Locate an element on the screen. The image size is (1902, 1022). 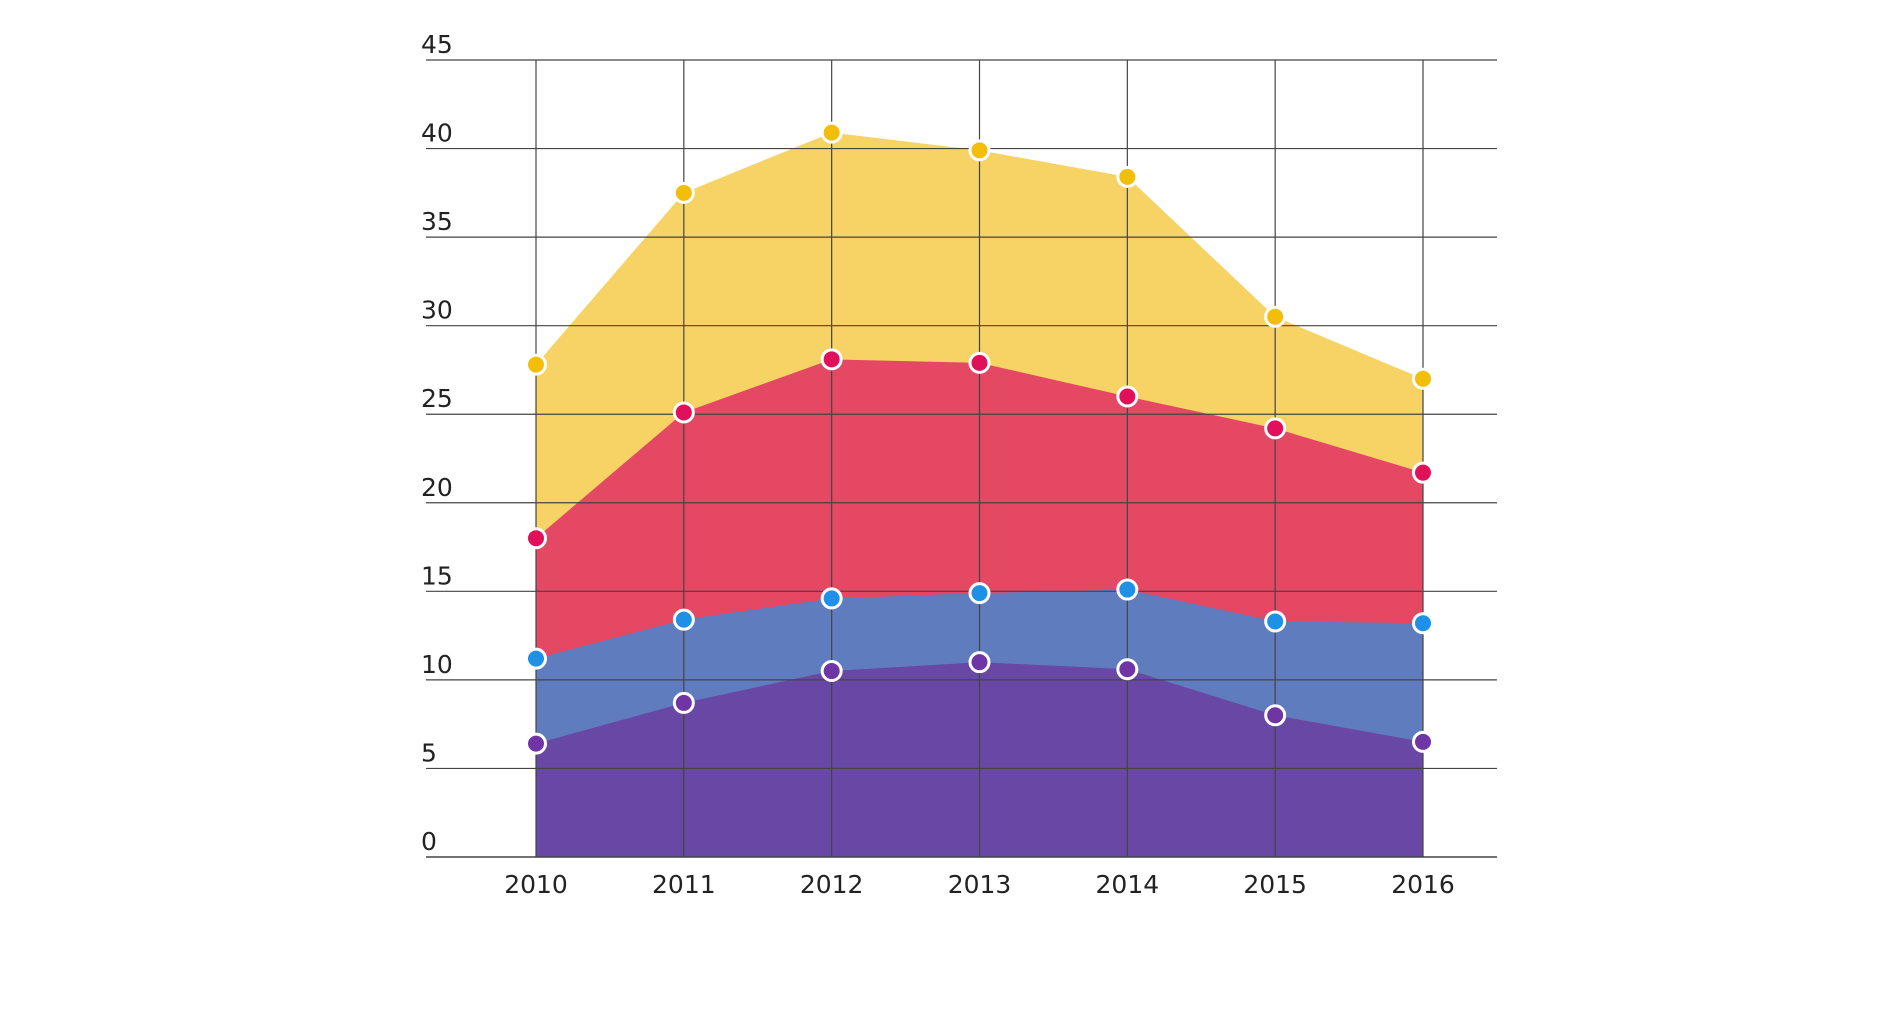
y-tick-label: 45 is located at coordinates (437, 44).